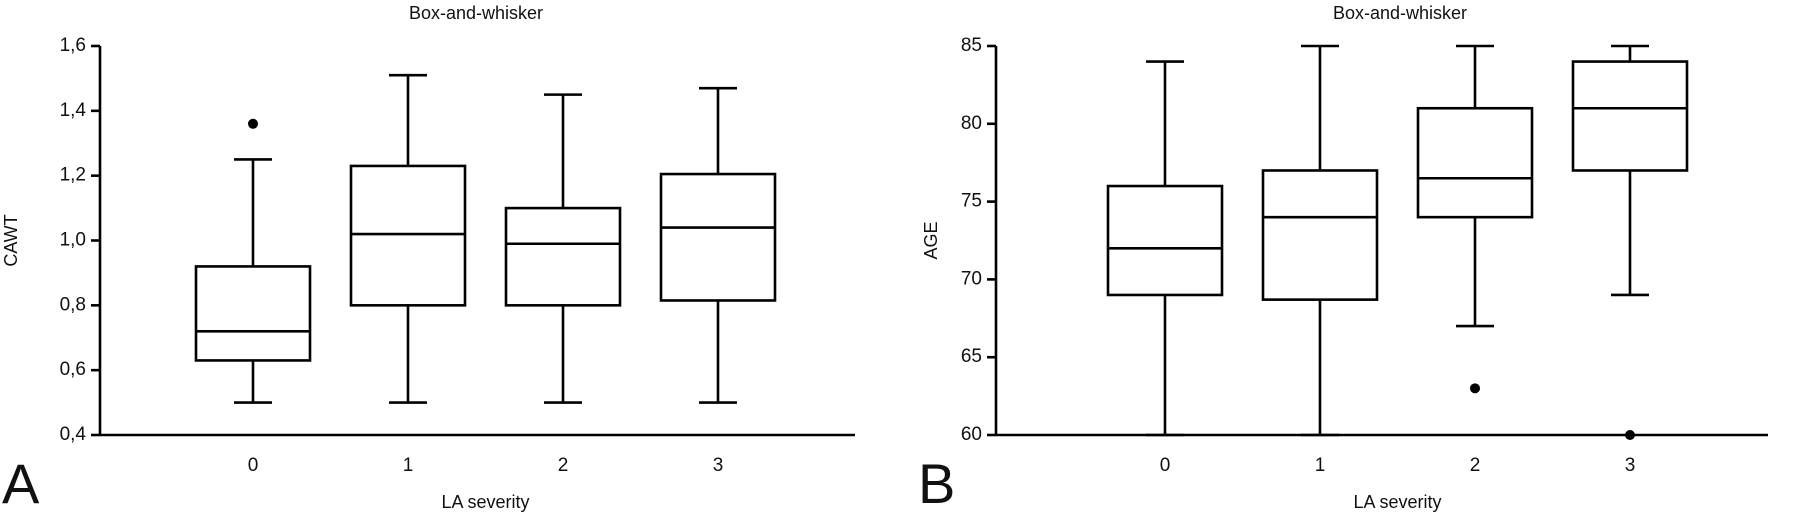 The width and height of the screenshot is (1800, 518). Describe the element at coordinates (73, 304) in the screenshot. I see `y-tick-label: 0,8` at that location.